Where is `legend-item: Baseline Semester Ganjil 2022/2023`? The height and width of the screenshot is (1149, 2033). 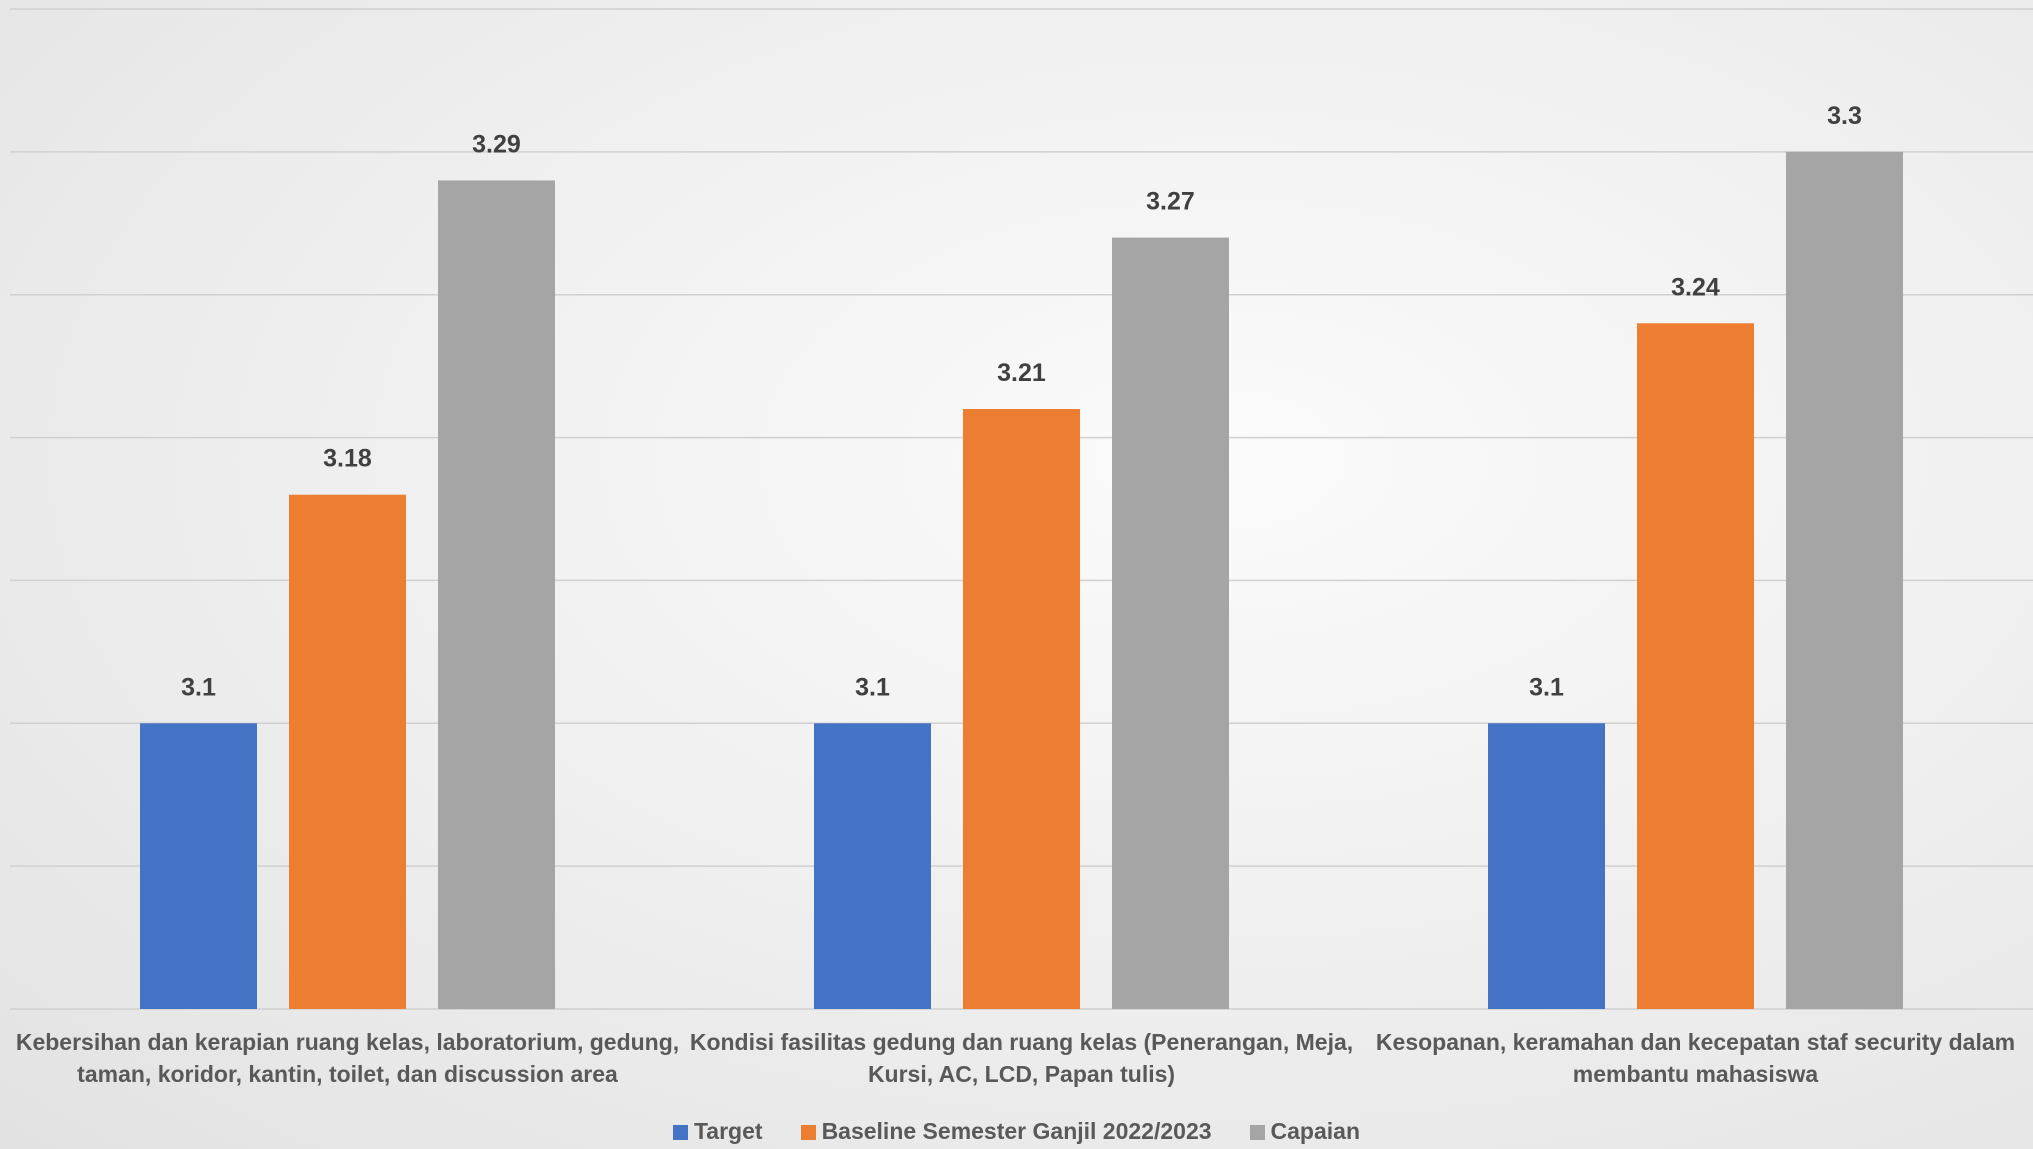
legend-item: Baseline Semester Ganjil 2022/2023 is located at coordinates (1006, 1131).